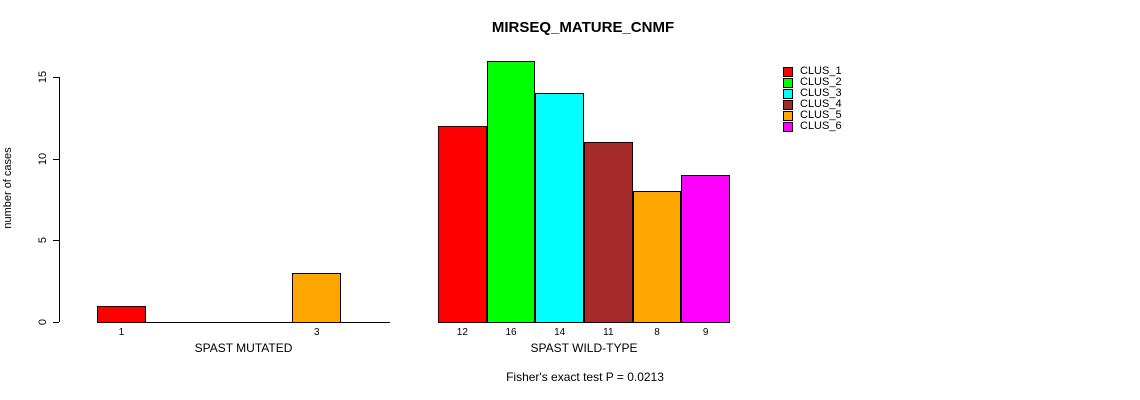  I want to click on legend-item: CLUS_5, so click(812, 115).